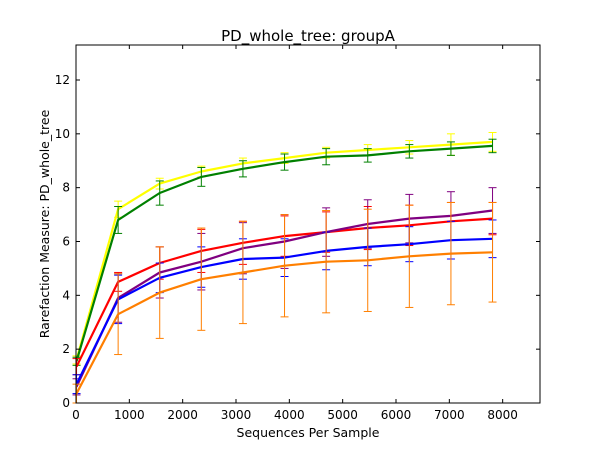  Describe the element at coordinates (129, 415) in the screenshot. I see `x-tick-label: 1000` at that location.